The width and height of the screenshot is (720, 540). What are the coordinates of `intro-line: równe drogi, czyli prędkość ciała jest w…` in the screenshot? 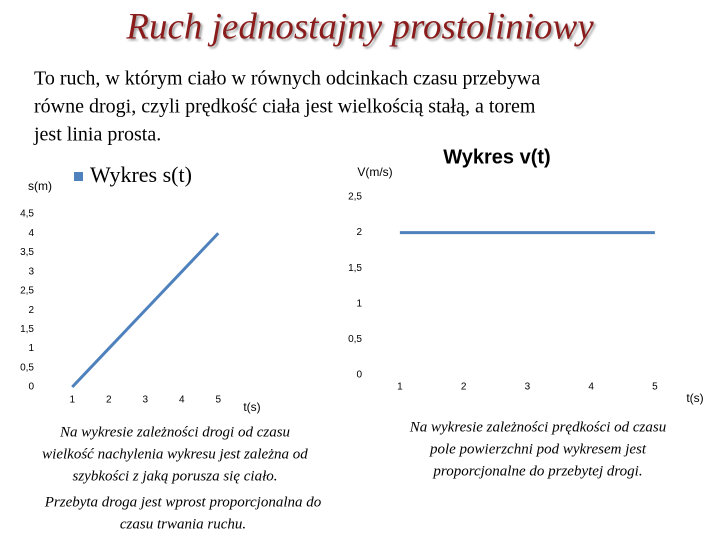 It's located at (285, 107).